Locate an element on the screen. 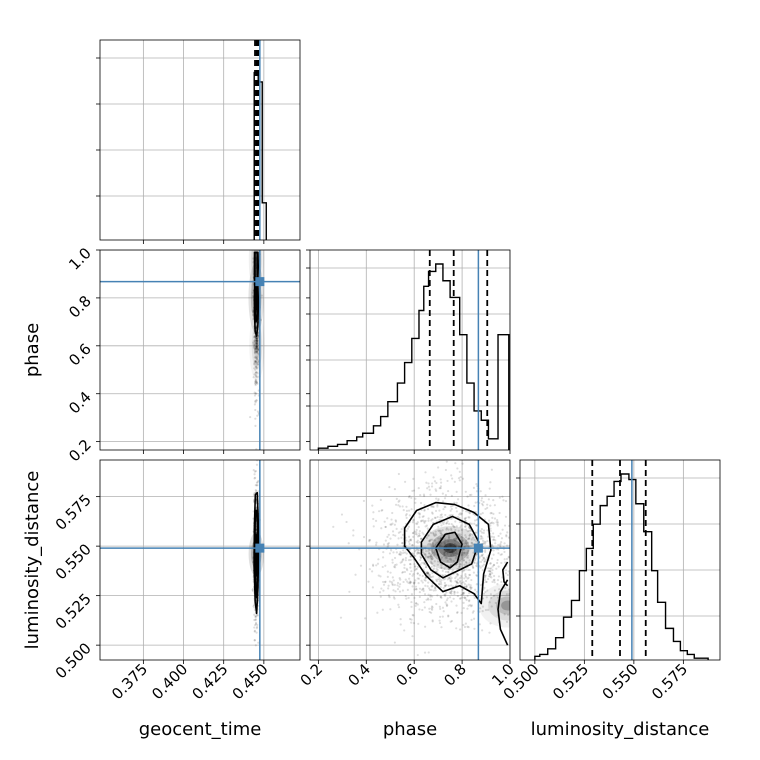 The image size is (760, 760). x-tick-label-geocent_time: 0.375 is located at coordinates (129, 681).